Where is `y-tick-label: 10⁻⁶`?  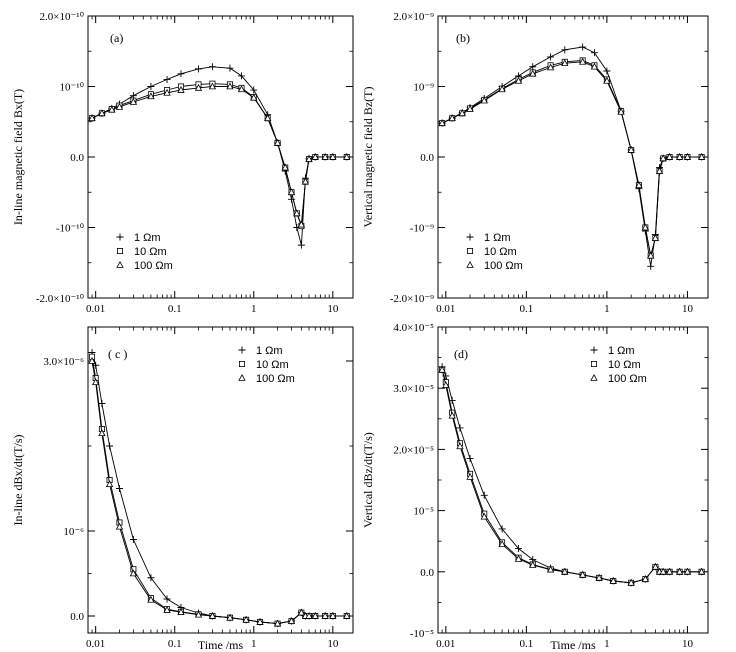
y-tick-label: 10⁻⁶ is located at coordinates (73, 532).